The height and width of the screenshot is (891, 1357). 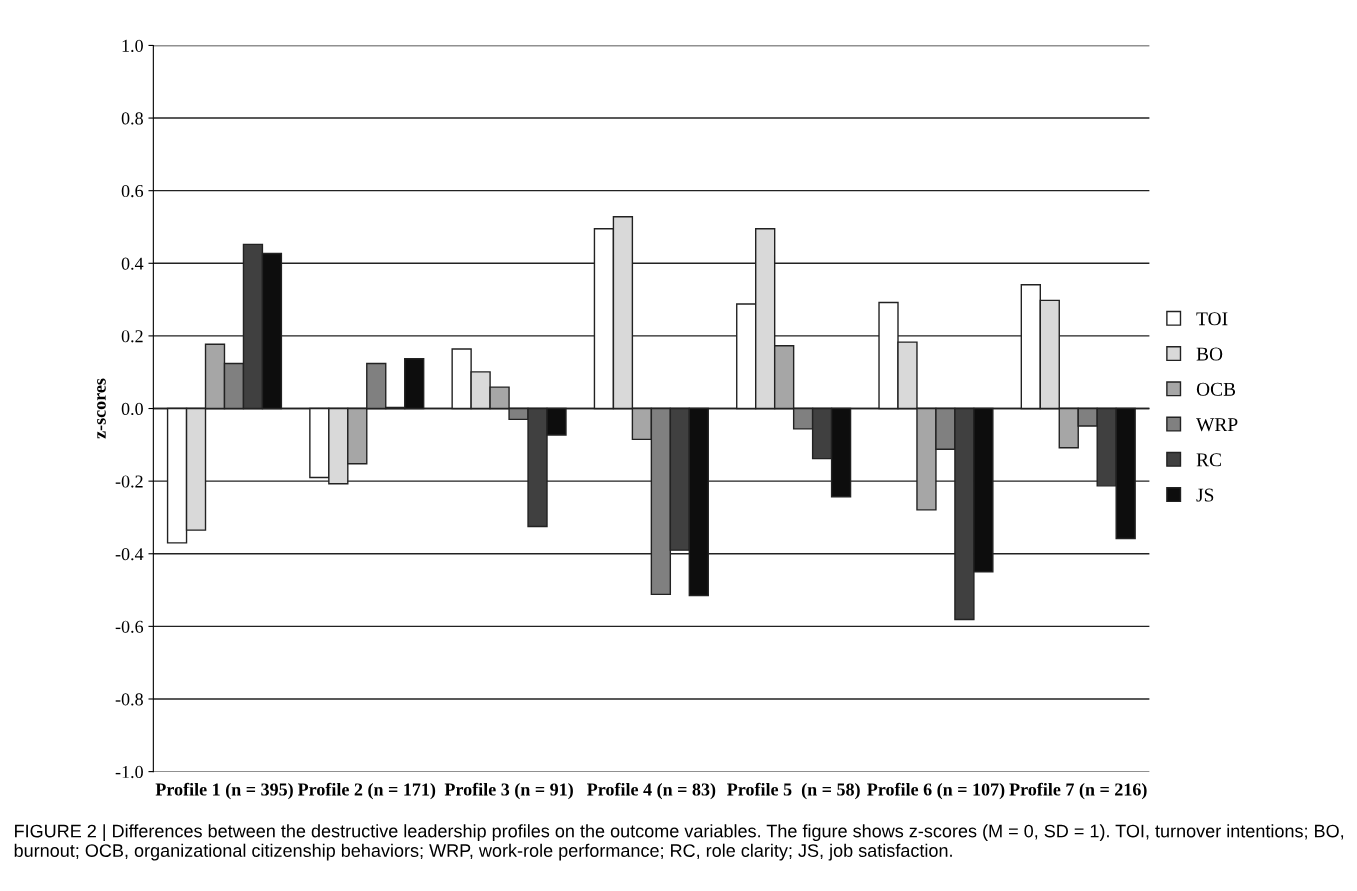 What do you see at coordinates (793, 791) in the screenshot?
I see `x-tick-label: Profile 5 (n = 58)` at bounding box center [793, 791].